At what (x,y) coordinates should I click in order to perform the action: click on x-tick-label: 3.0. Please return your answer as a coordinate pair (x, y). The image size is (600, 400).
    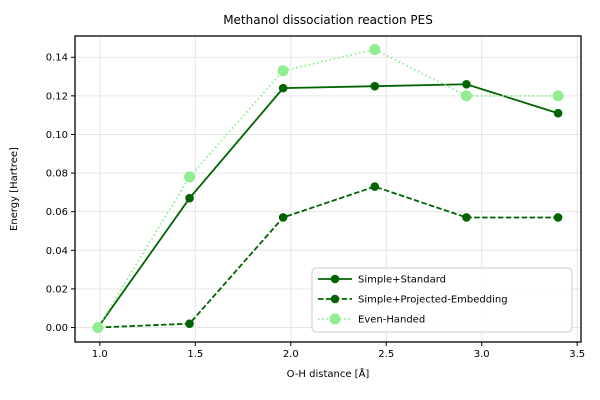
    Looking at the image, I should click on (482, 354).